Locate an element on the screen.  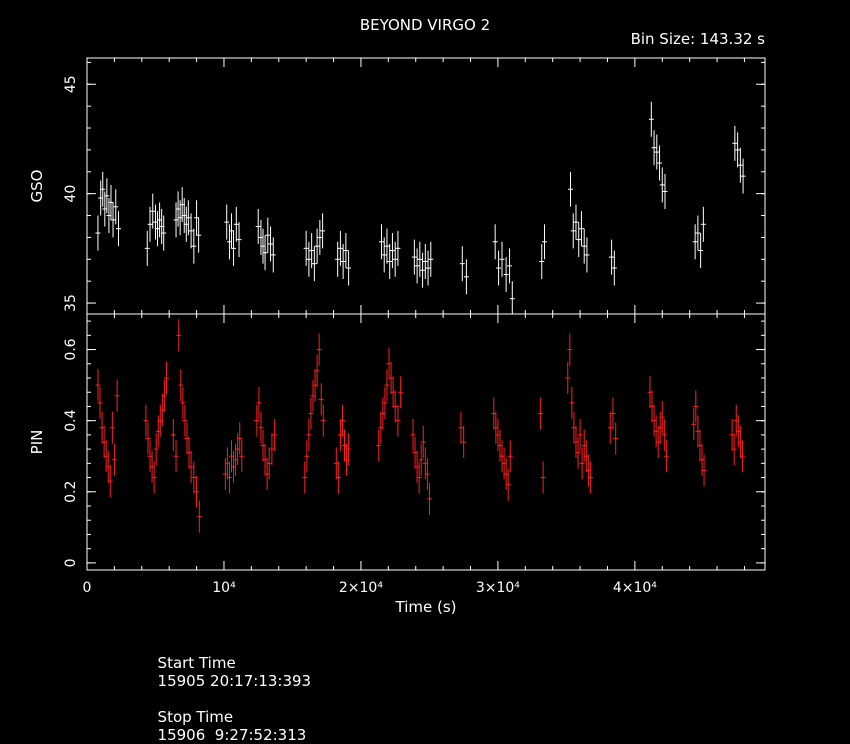
pin-ytick-label: 0.4 is located at coordinates (71, 420).